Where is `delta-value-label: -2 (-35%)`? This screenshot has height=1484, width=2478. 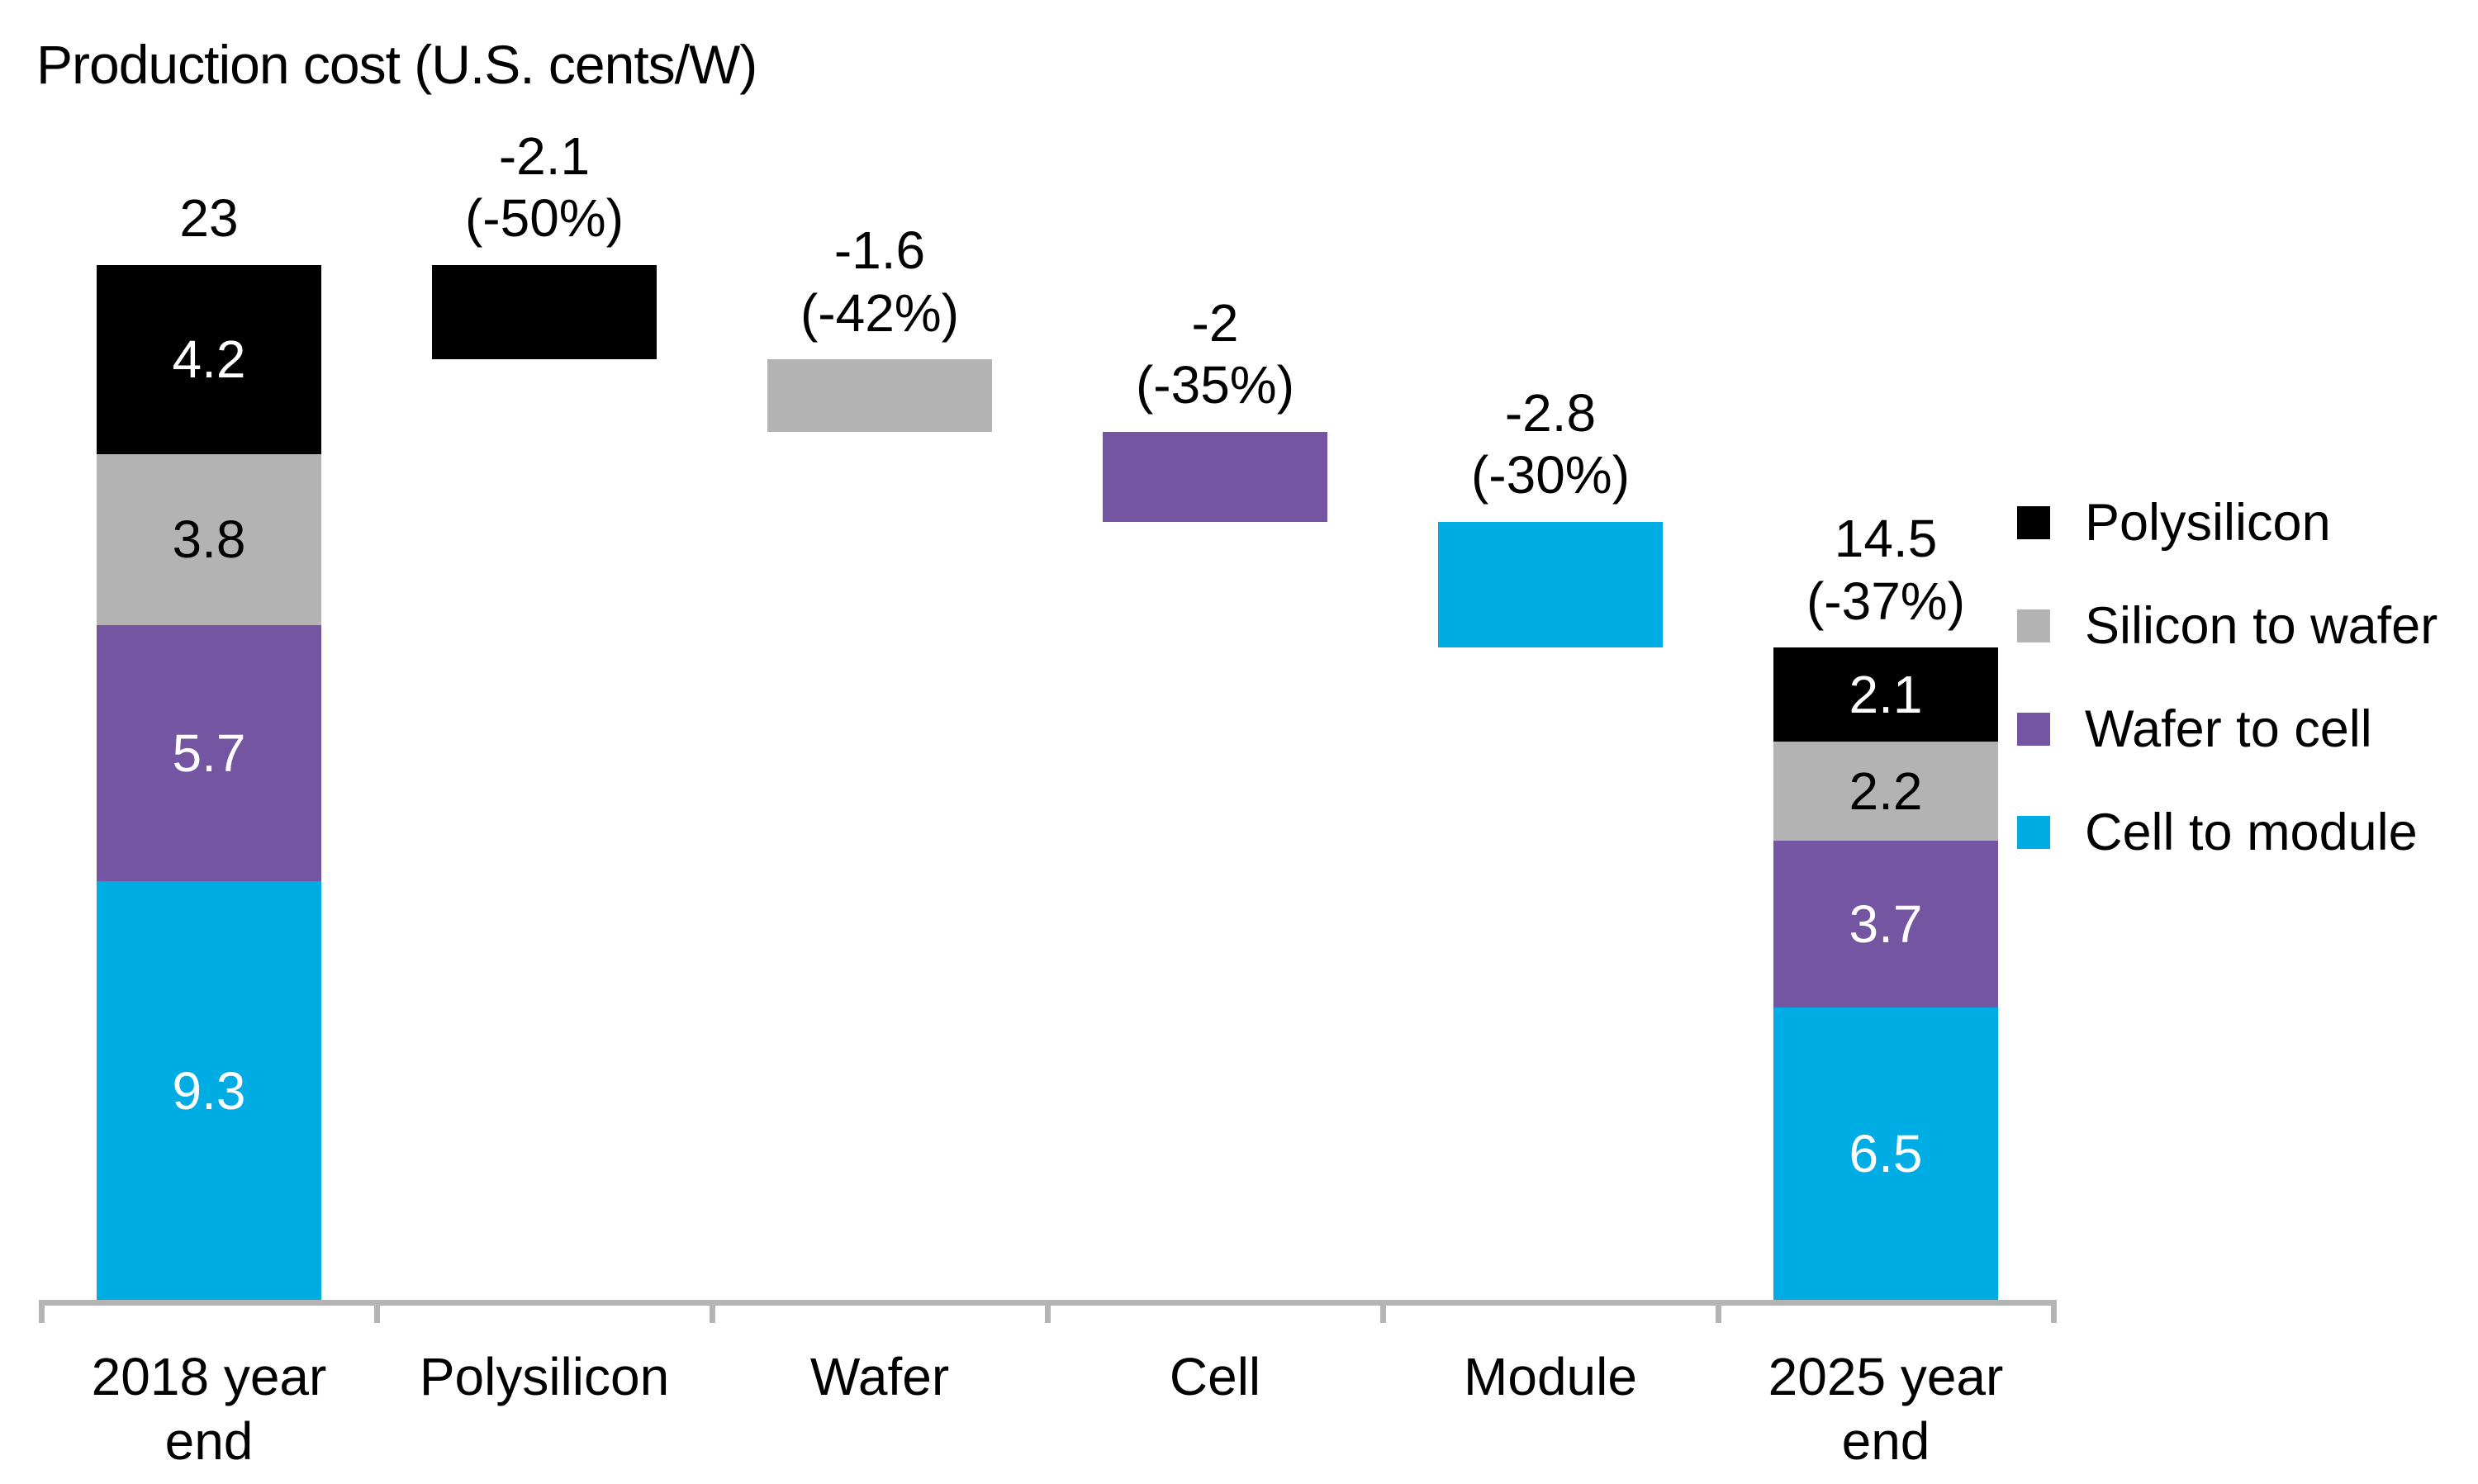 delta-value-label: -2 (-35%) is located at coordinates (1215, 353).